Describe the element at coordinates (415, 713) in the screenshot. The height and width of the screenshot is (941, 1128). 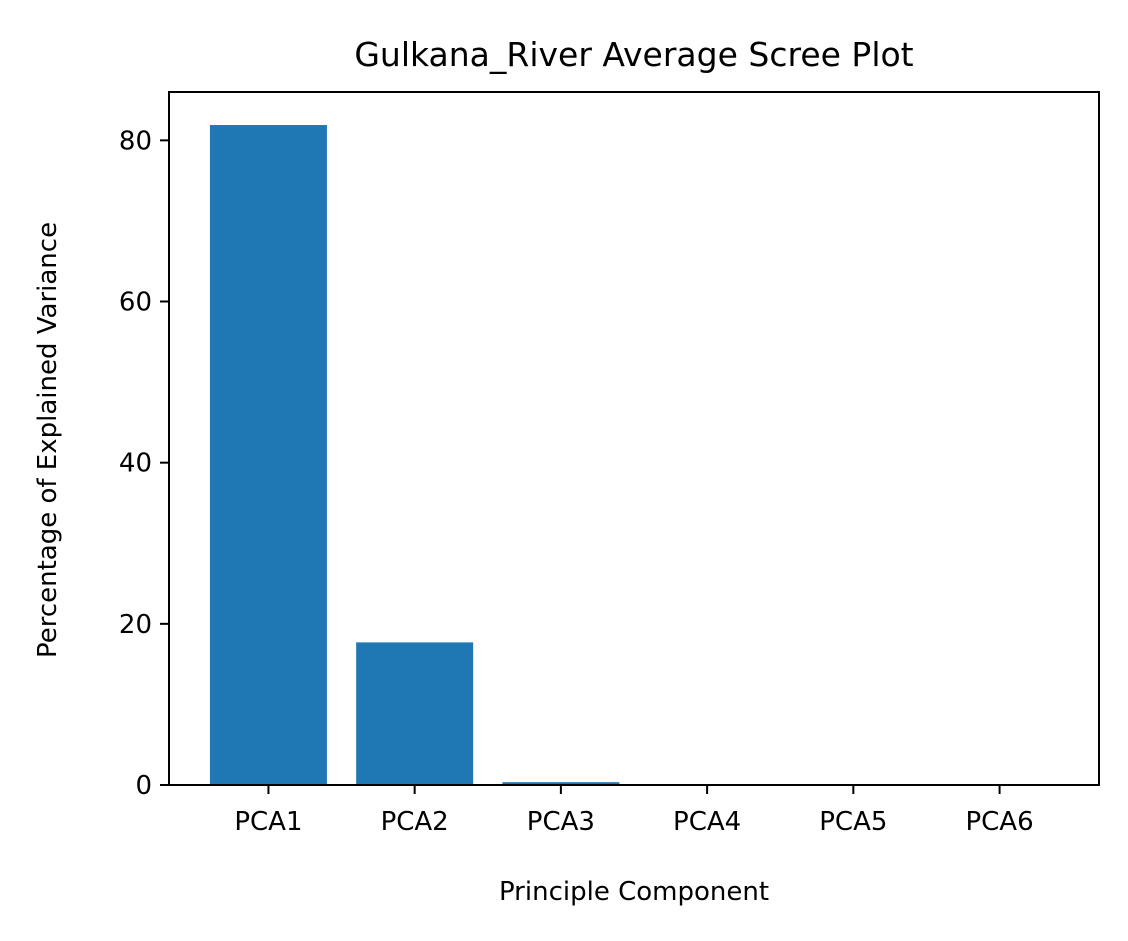
I see `bar-pca2` at that location.